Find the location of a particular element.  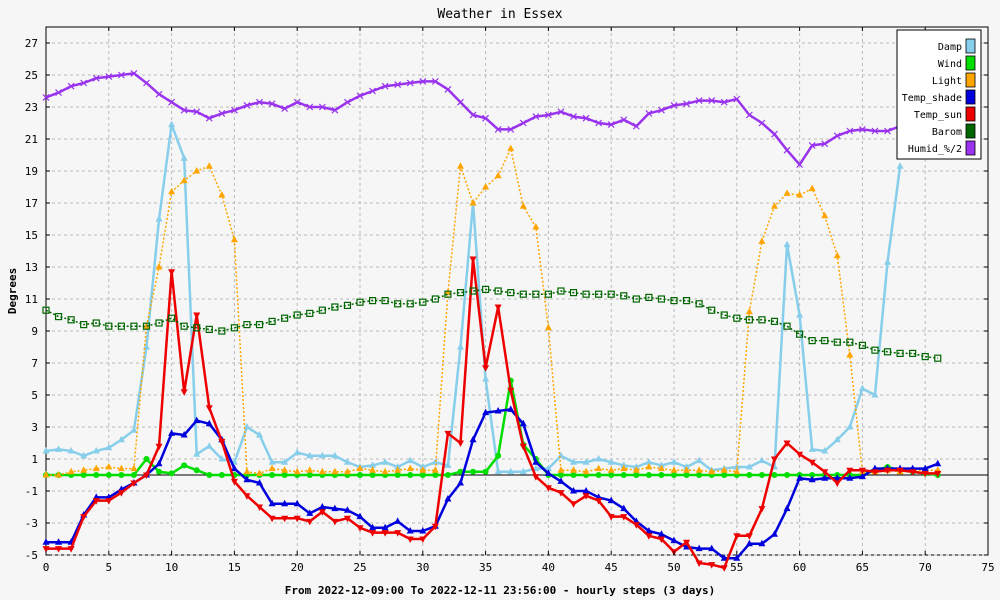

y-tick-label: 13 is located at coordinates (31, 267).